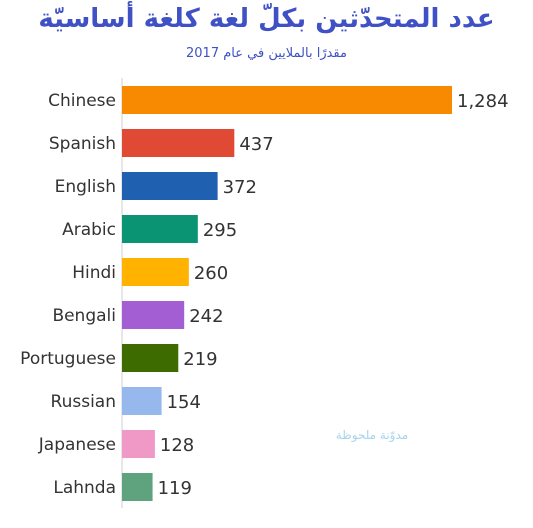 Image resolution: width=533 pixels, height=528 pixels. What do you see at coordinates (82, 101) in the screenshot?
I see `category-label-chinese: Chinese` at bounding box center [82, 101].